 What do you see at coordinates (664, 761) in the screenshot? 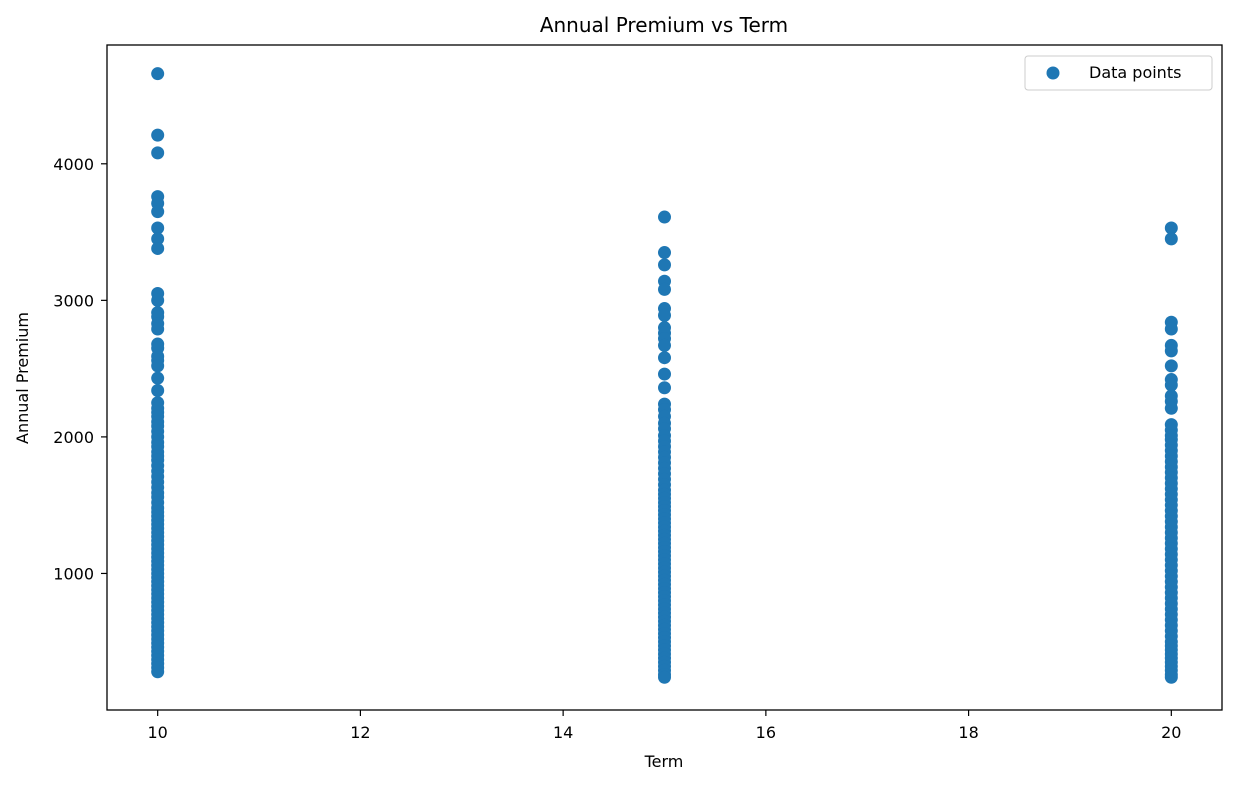
I see `x-axis-label: Term` at bounding box center [664, 761].